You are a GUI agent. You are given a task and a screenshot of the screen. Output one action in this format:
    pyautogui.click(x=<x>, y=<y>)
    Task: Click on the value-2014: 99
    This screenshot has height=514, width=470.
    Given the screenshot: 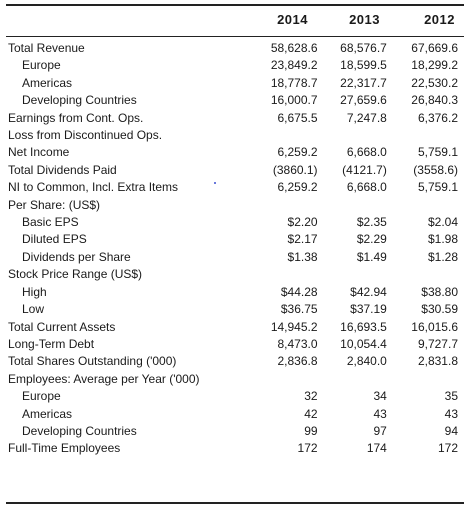 What is the action you would take?
    pyautogui.click(x=311, y=430)
    